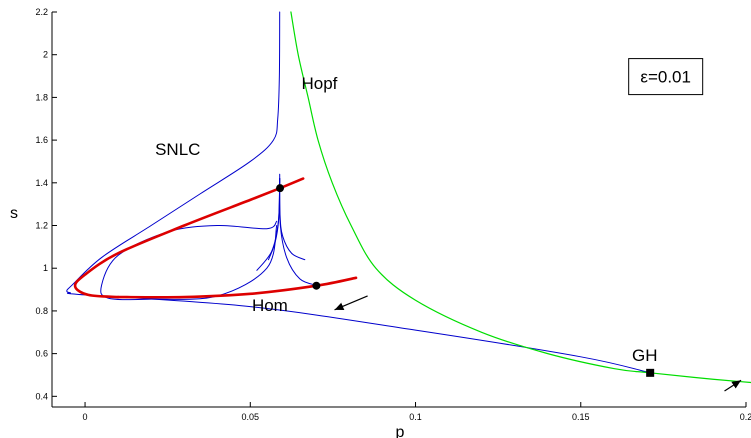 Image resolution: width=751 pixels, height=438 pixels. Describe the element at coordinates (41, 396) in the screenshot. I see `y-tick-label: 0.4` at that location.